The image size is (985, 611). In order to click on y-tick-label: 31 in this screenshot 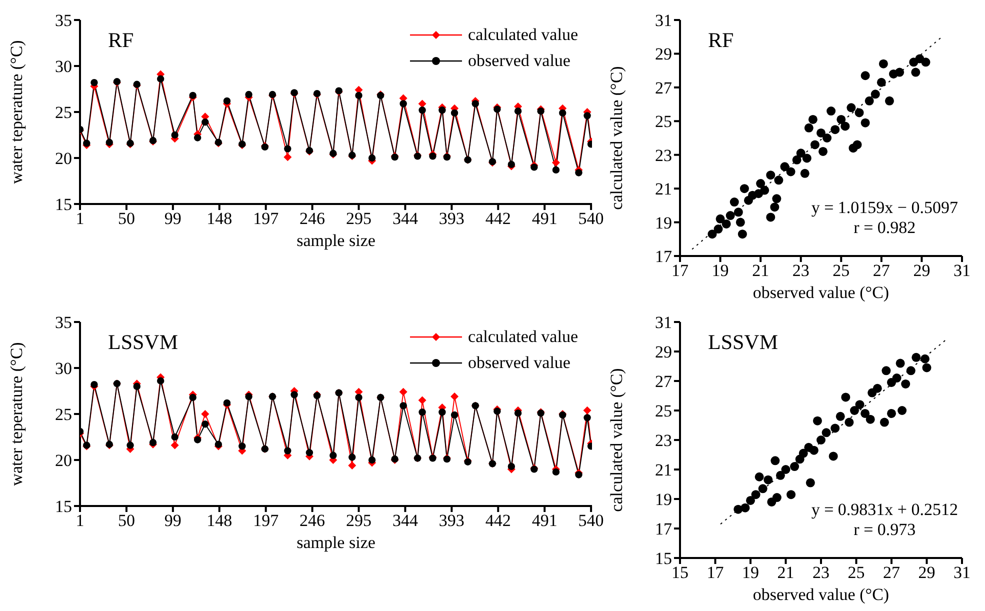, I will do `click(663, 322)`.